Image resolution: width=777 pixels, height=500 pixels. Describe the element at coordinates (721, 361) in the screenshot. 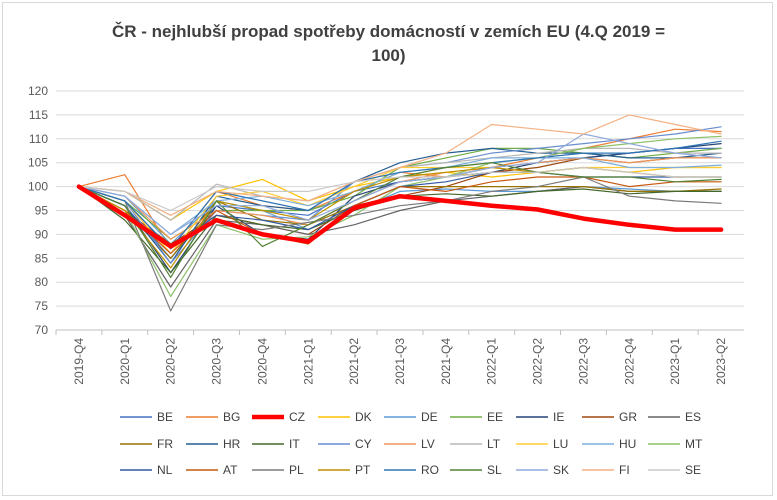

I see `x-tick-label: 2023-Q2` at that location.